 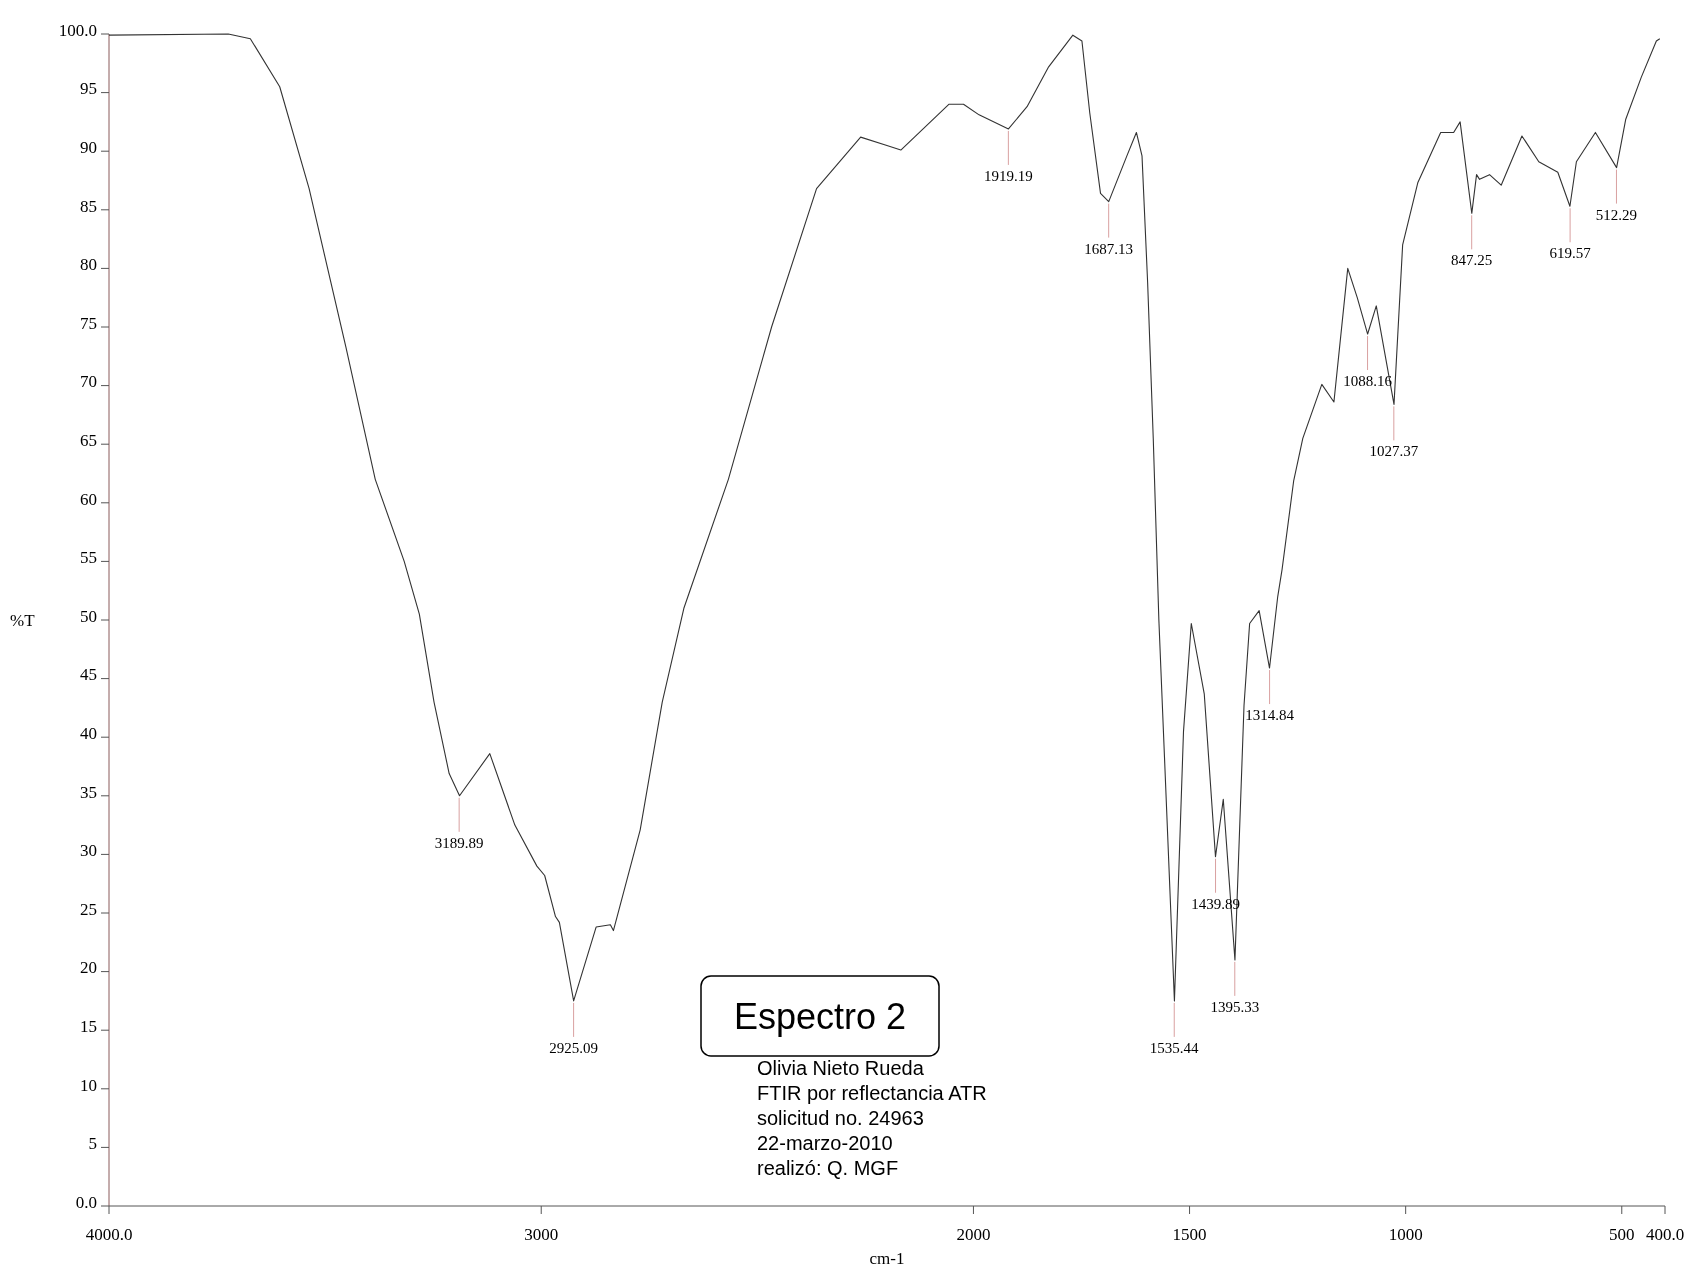 I want to click on y-tick-label: 25, so click(x=88, y=909).